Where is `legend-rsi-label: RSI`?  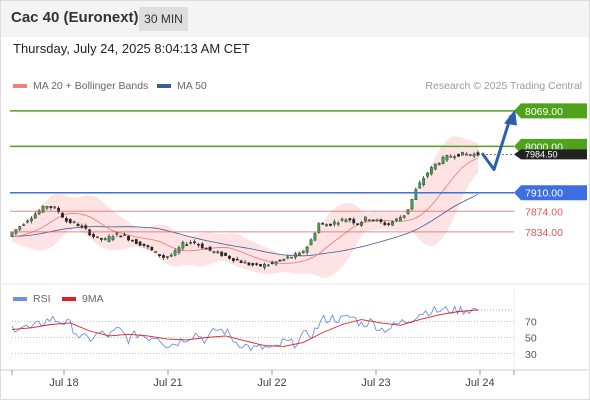 legend-rsi-label: RSI is located at coordinates (42, 299).